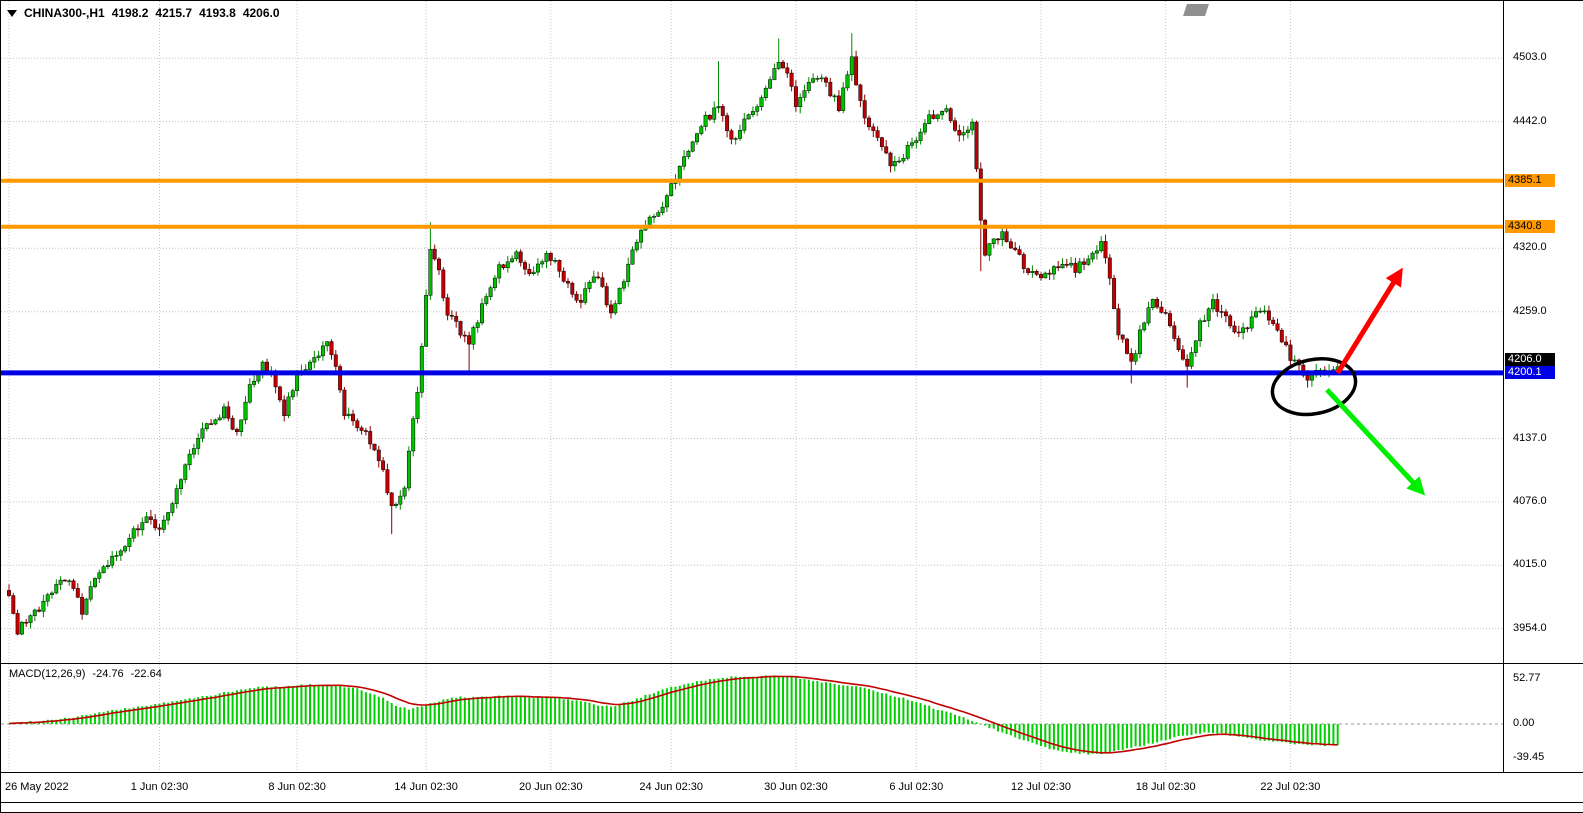 This screenshot has width=1583, height=813. What do you see at coordinates (1375, 441) in the screenshot?
I see `bearish-arrow` at bounding box center [1375, 441].